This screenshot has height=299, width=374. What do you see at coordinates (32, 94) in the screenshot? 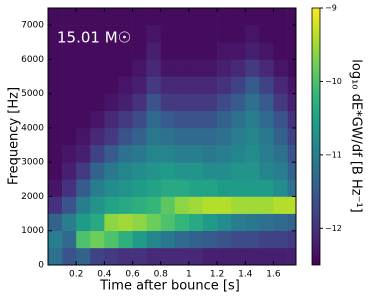
I see `y-tick-label: 5000` at bounding box center [32, 94].